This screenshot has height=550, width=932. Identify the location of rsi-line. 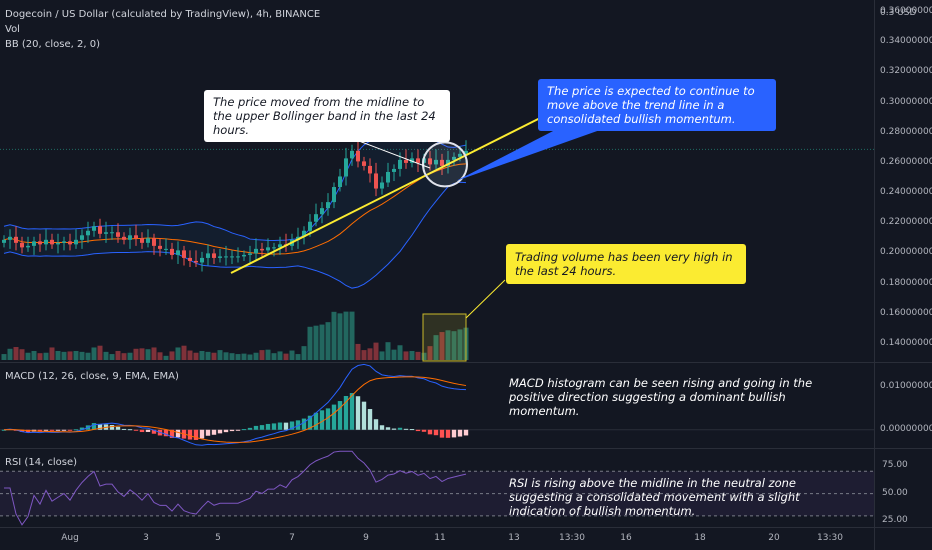
(235, 488).